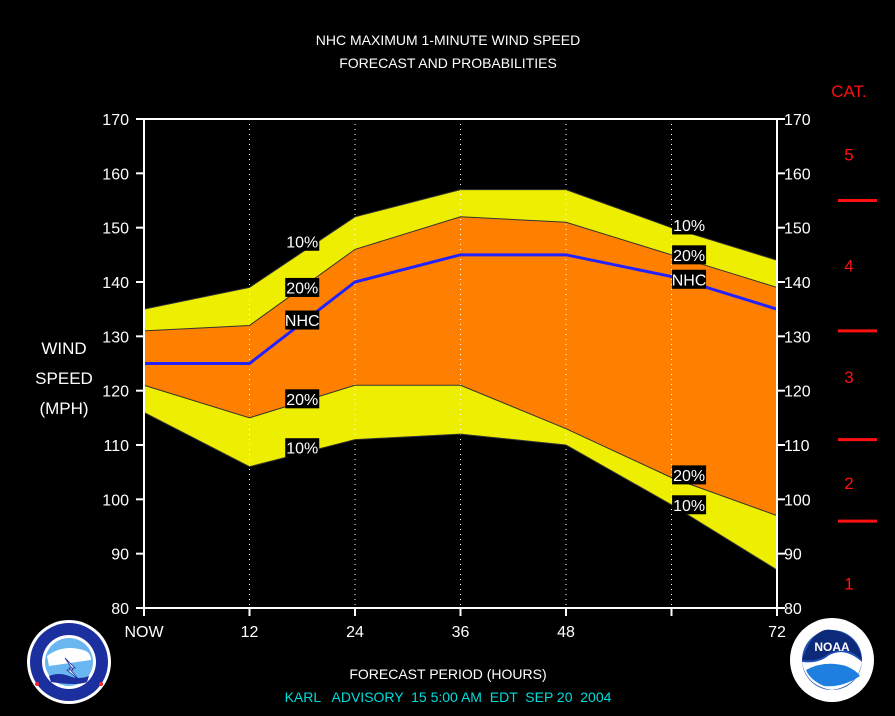 This screenshot has width=895, height=716. Describe the element at coordinates (848, 584) in the screenshot. I see `category-label: 1` at that location.